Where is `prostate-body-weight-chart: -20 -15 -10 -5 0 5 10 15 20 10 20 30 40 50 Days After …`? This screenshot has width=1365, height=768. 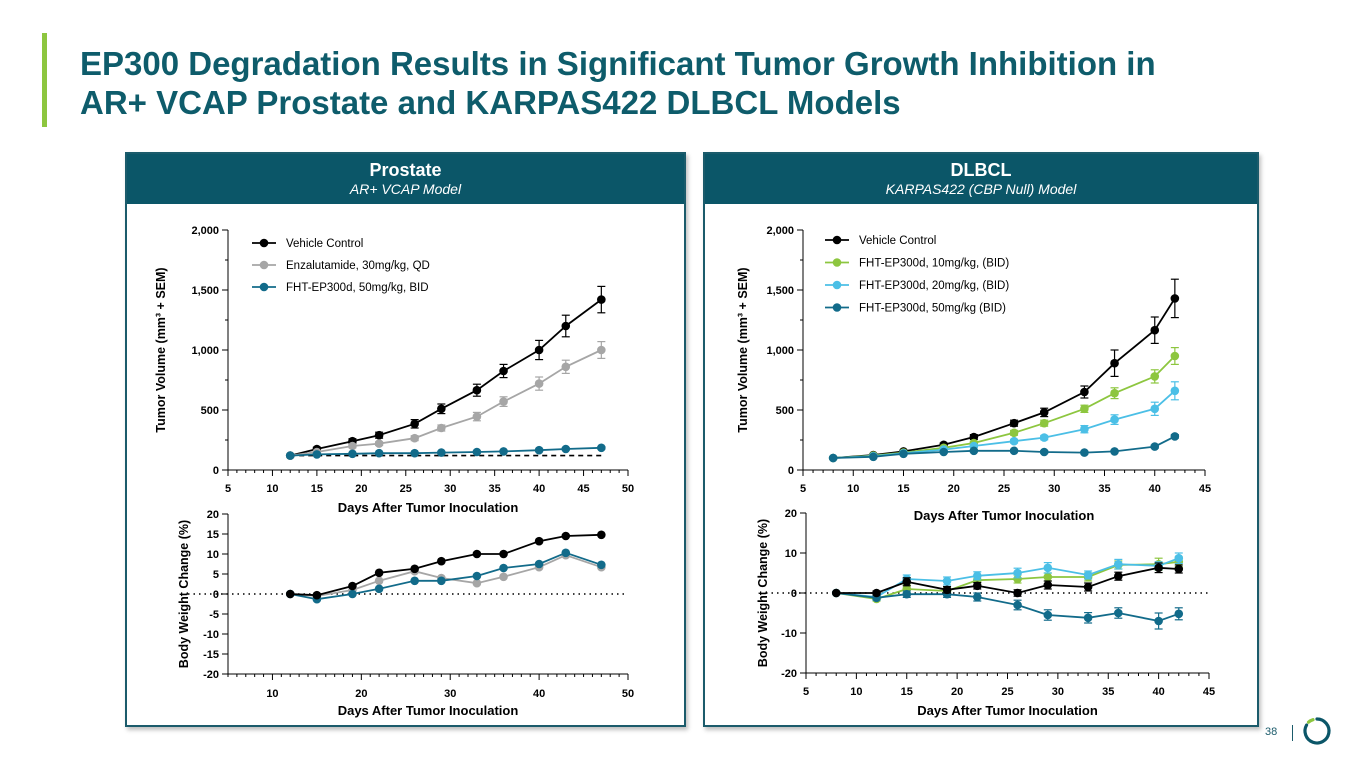
prostate-body-weight-chart: -20 -15 -10 -5 0 5 10 15 20 10 20 30 40 50 Days After … is located at coordinates (405, 613).